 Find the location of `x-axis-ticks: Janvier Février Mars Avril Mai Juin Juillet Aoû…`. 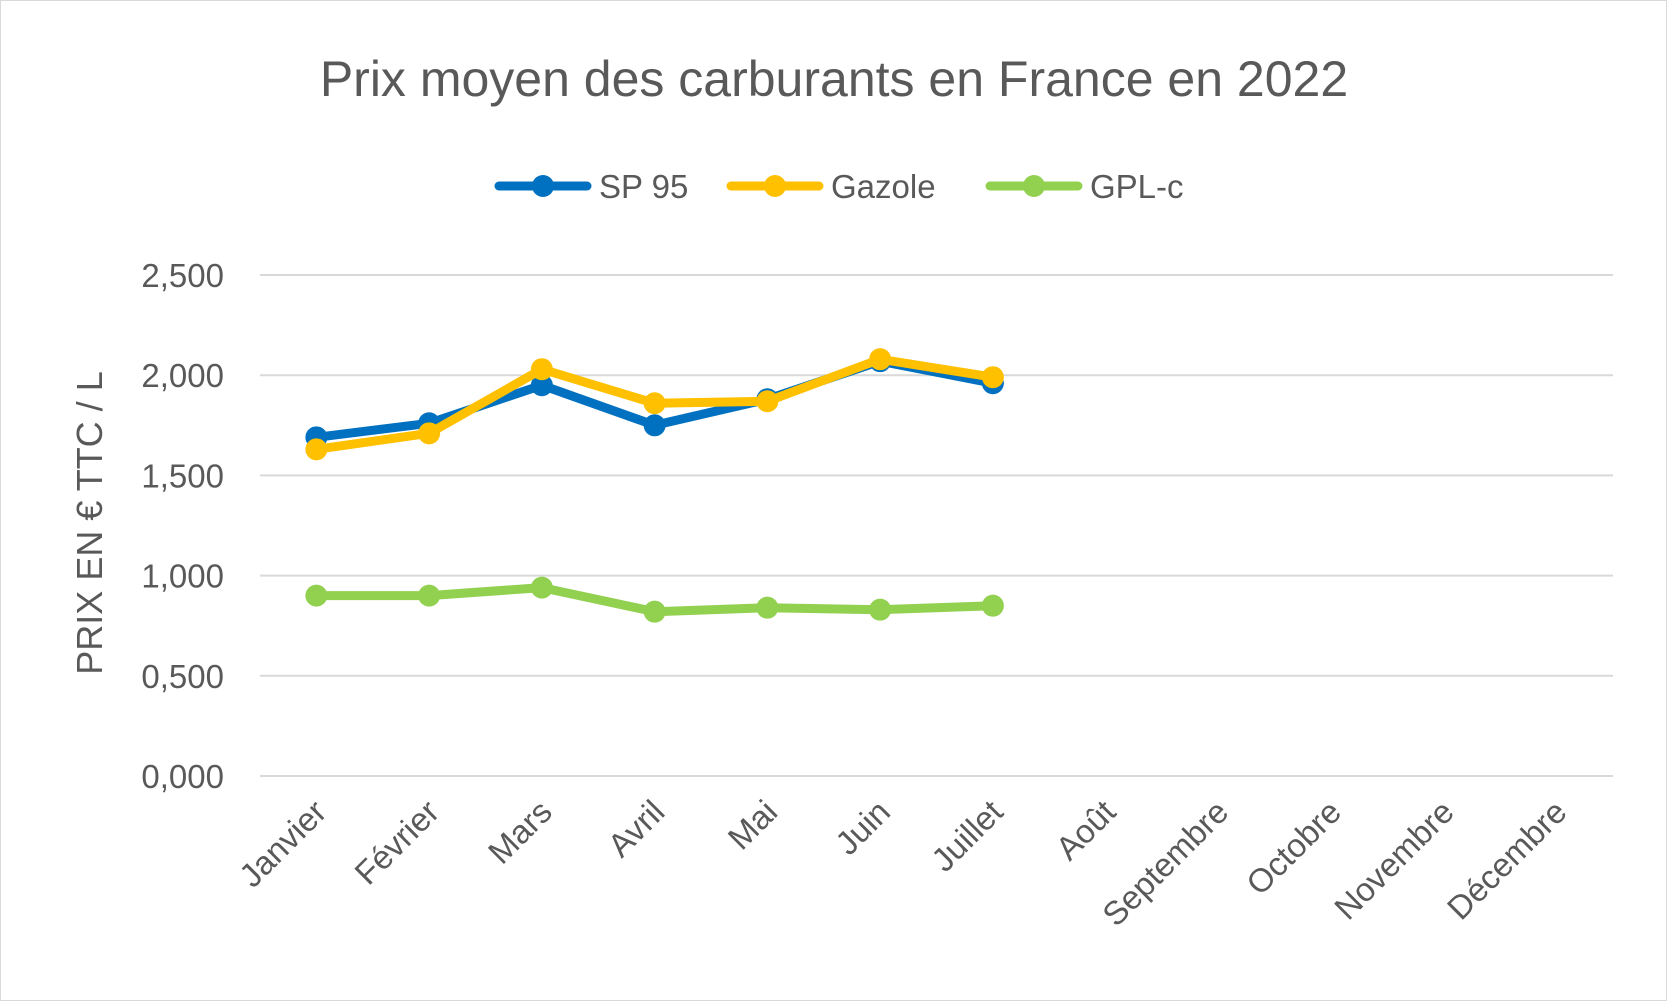

x-axis-ticks: Janvier Février Mars Avril Mai Juin Juillet Aoû… is located at coordinates (903, 863).